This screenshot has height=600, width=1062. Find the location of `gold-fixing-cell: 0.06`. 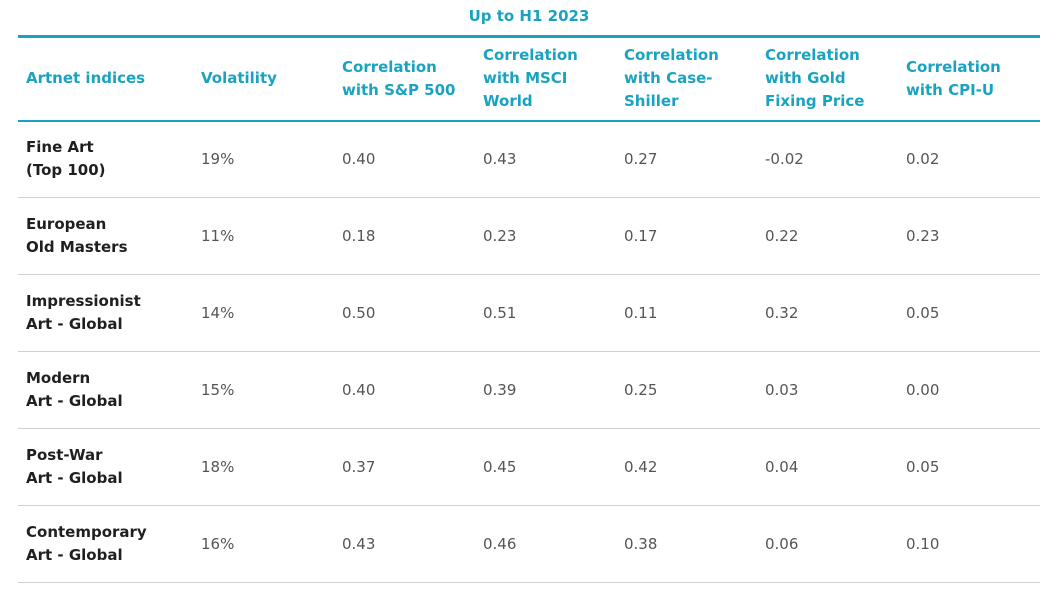

gold-fixing-cell: 0.06 is located at coordinates (782, 543).